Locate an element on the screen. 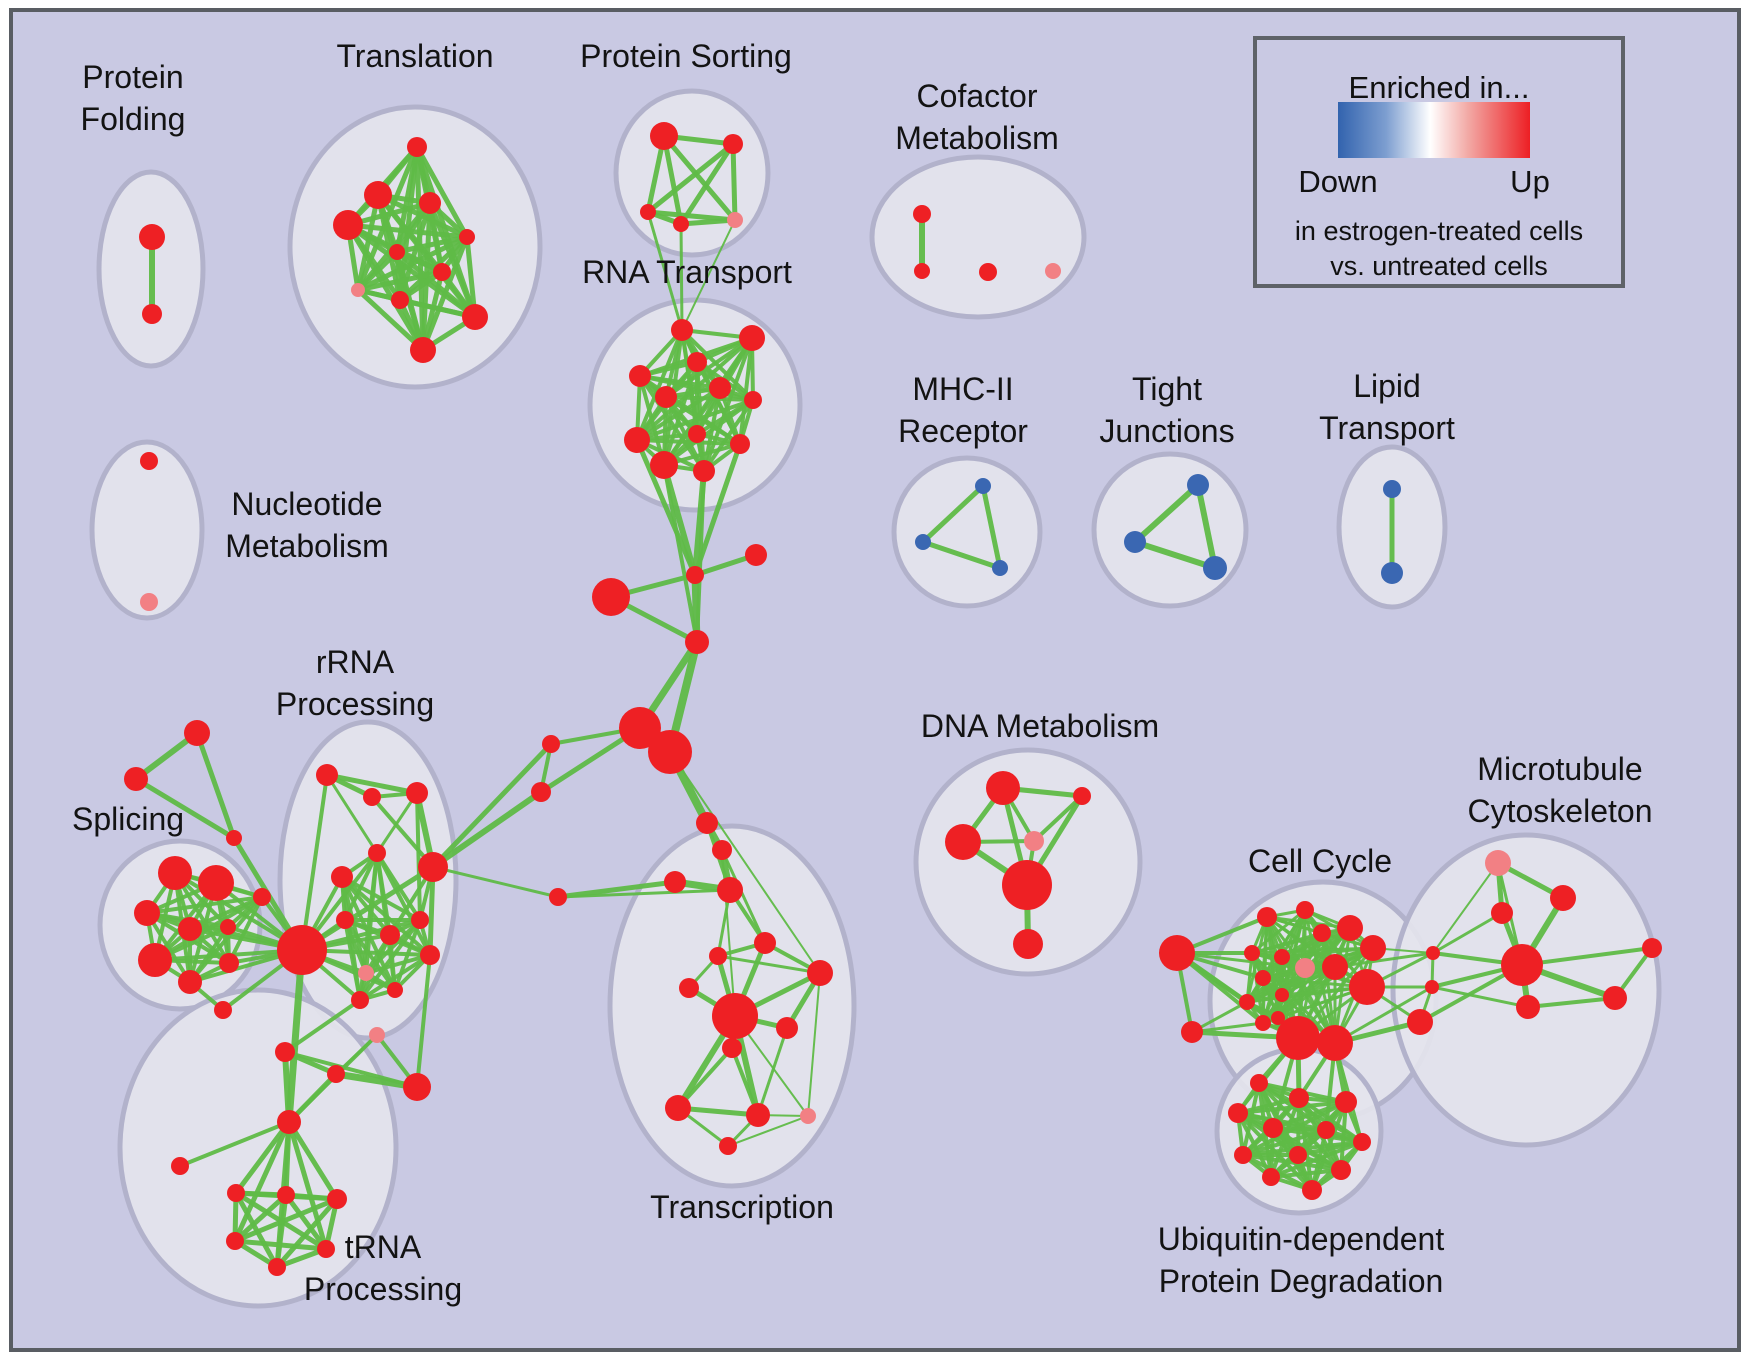 Image resolution: width=1750 pixels, height=1360 pixels. node-cc8 is located at coordinates (1263, 978).